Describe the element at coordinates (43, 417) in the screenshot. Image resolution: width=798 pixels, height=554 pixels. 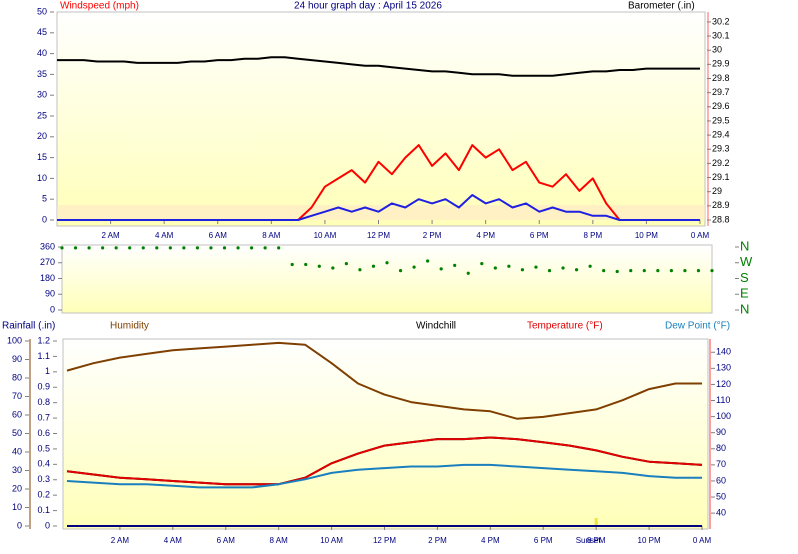
I see `y3-tick-label: 0.7` at that location.